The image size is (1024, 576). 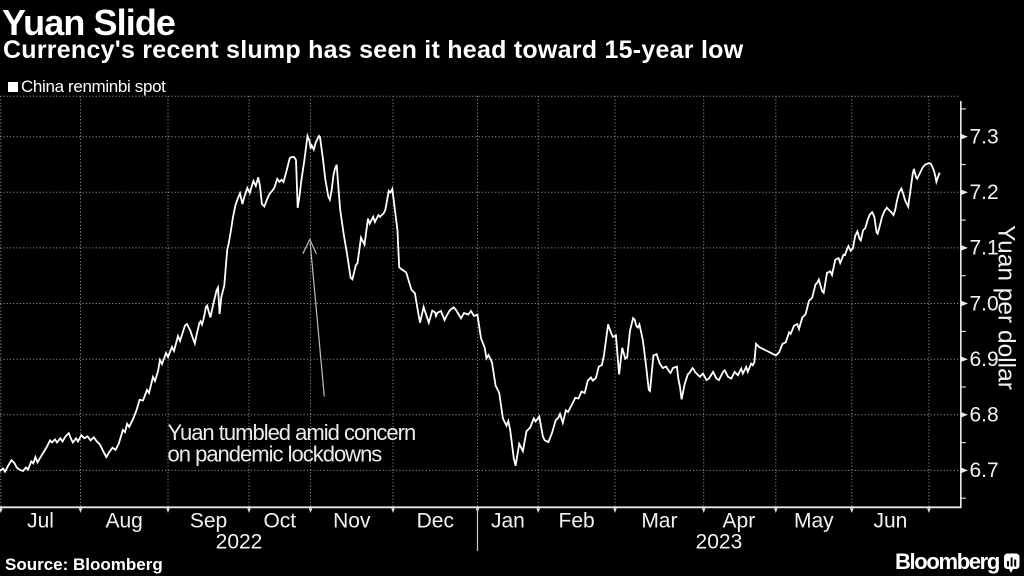 What do you see at coordinates (984, 137) in the screenshot?
I see `svg-text: 7.3` at bounding box center [984, 137].